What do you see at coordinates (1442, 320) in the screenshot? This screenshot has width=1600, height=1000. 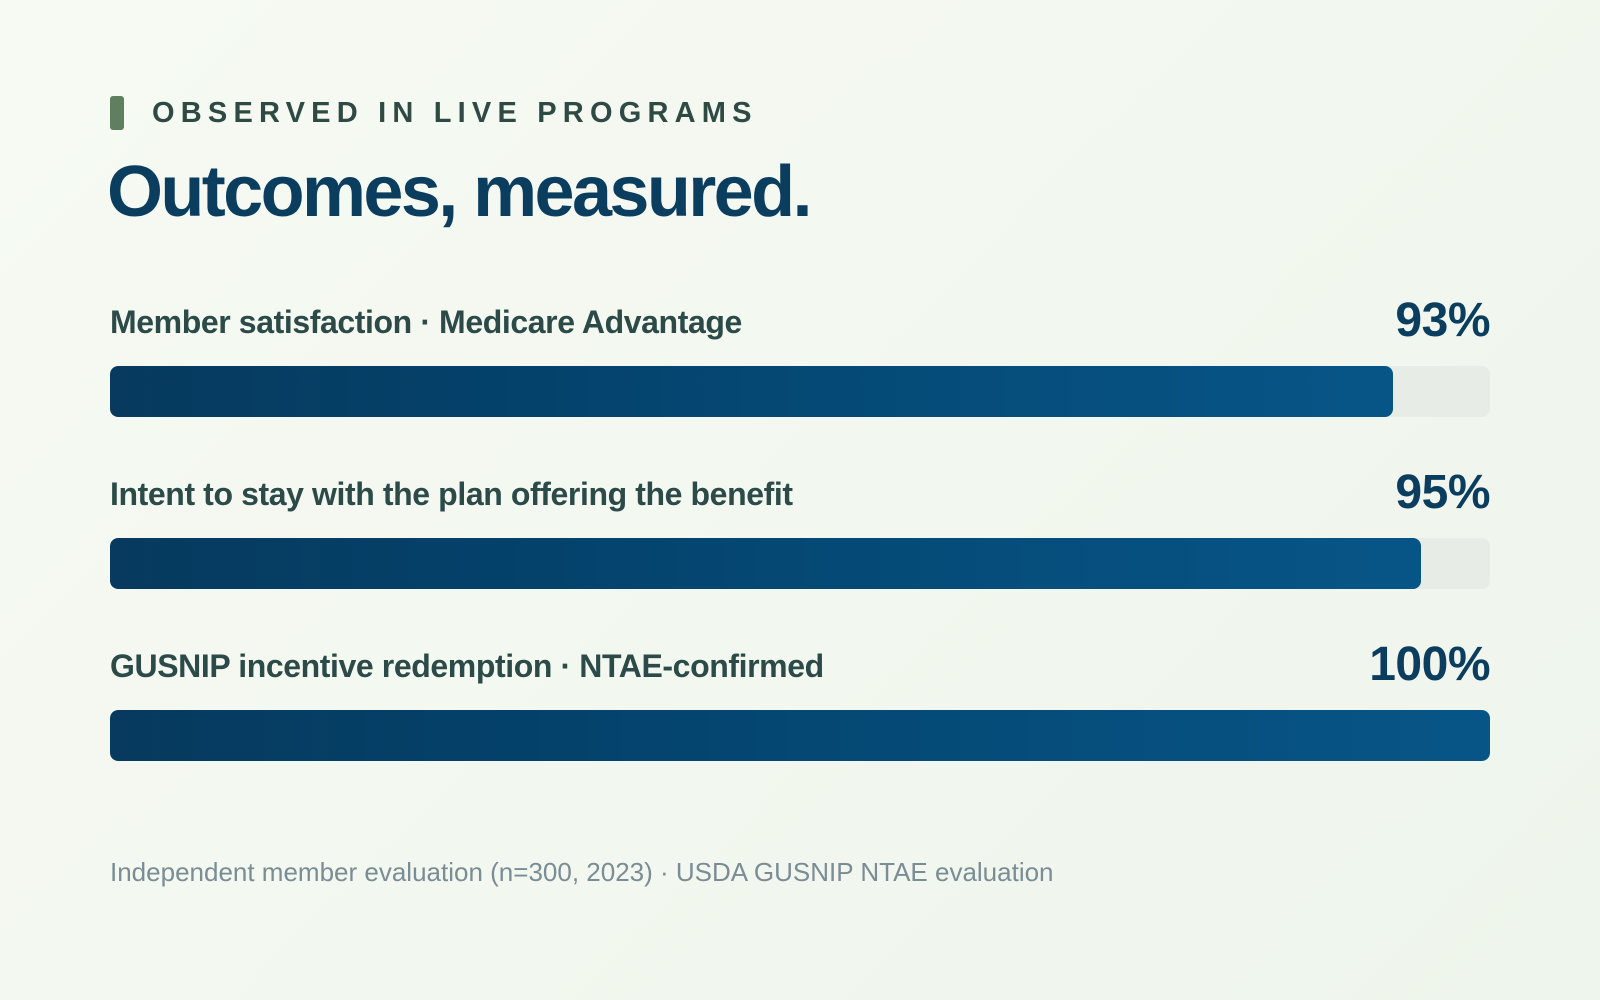 I see `bar-value-label: 93%` at bounding box center [1442, 320].